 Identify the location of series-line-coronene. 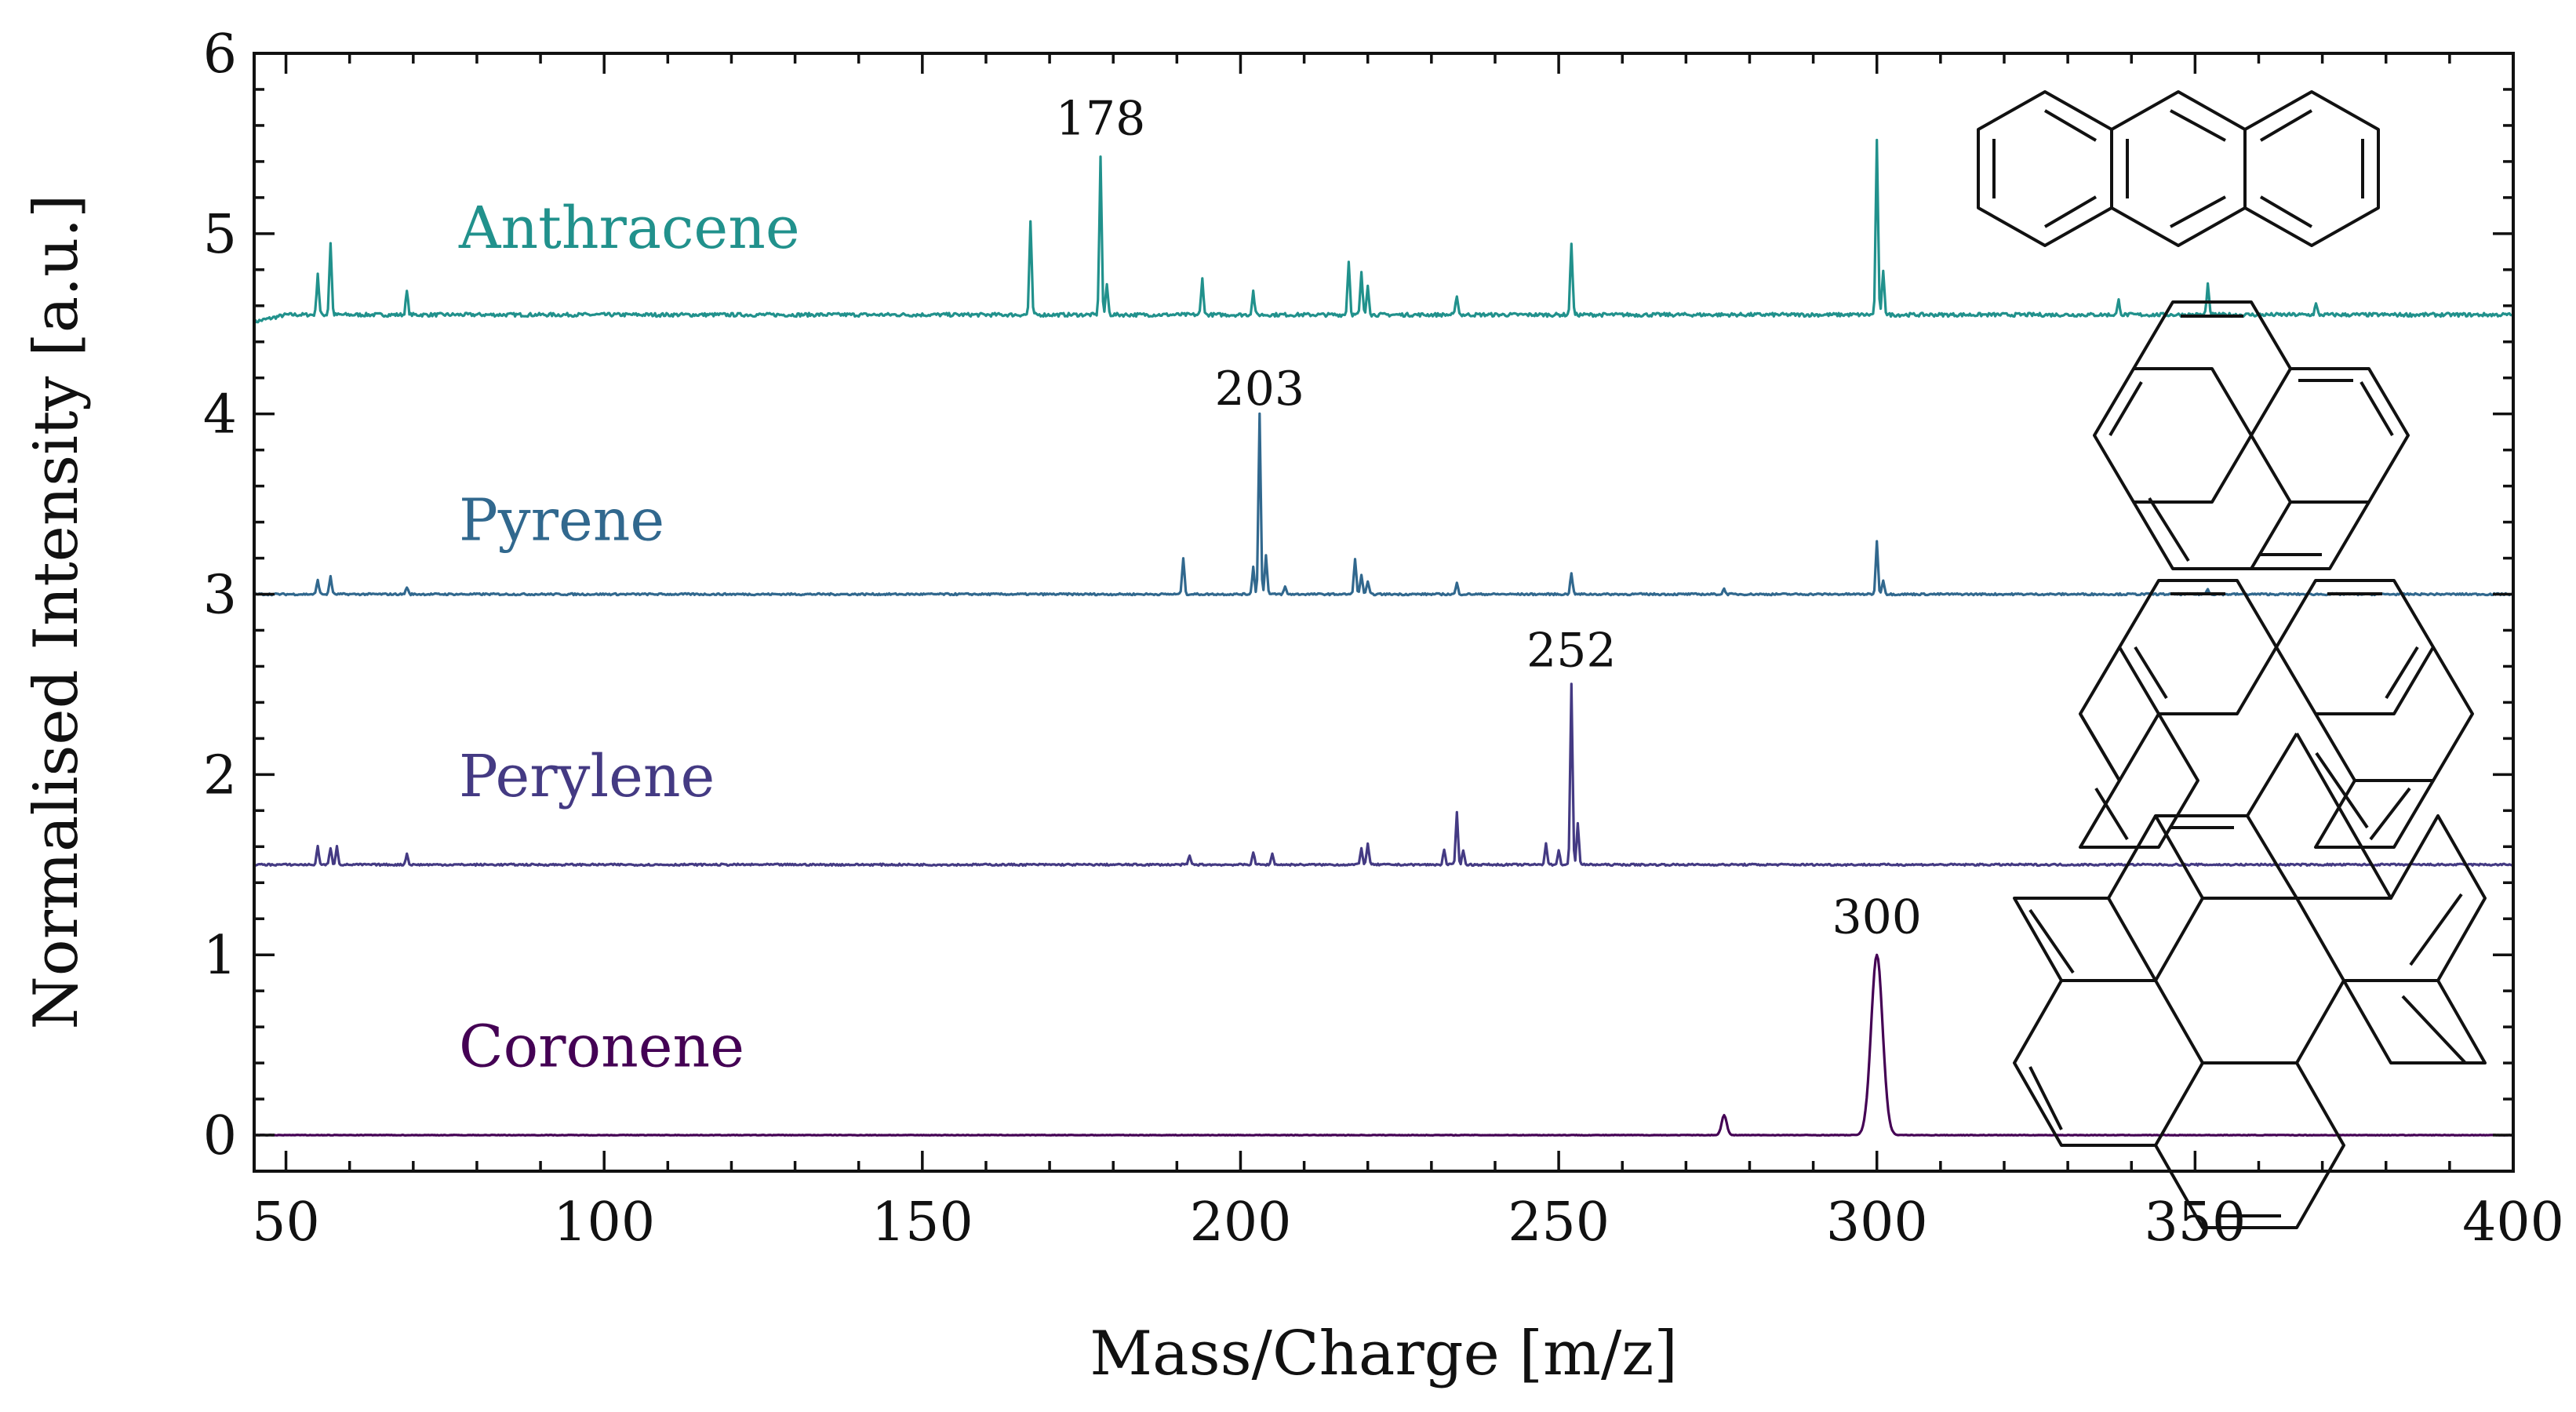
(1383, 1045).